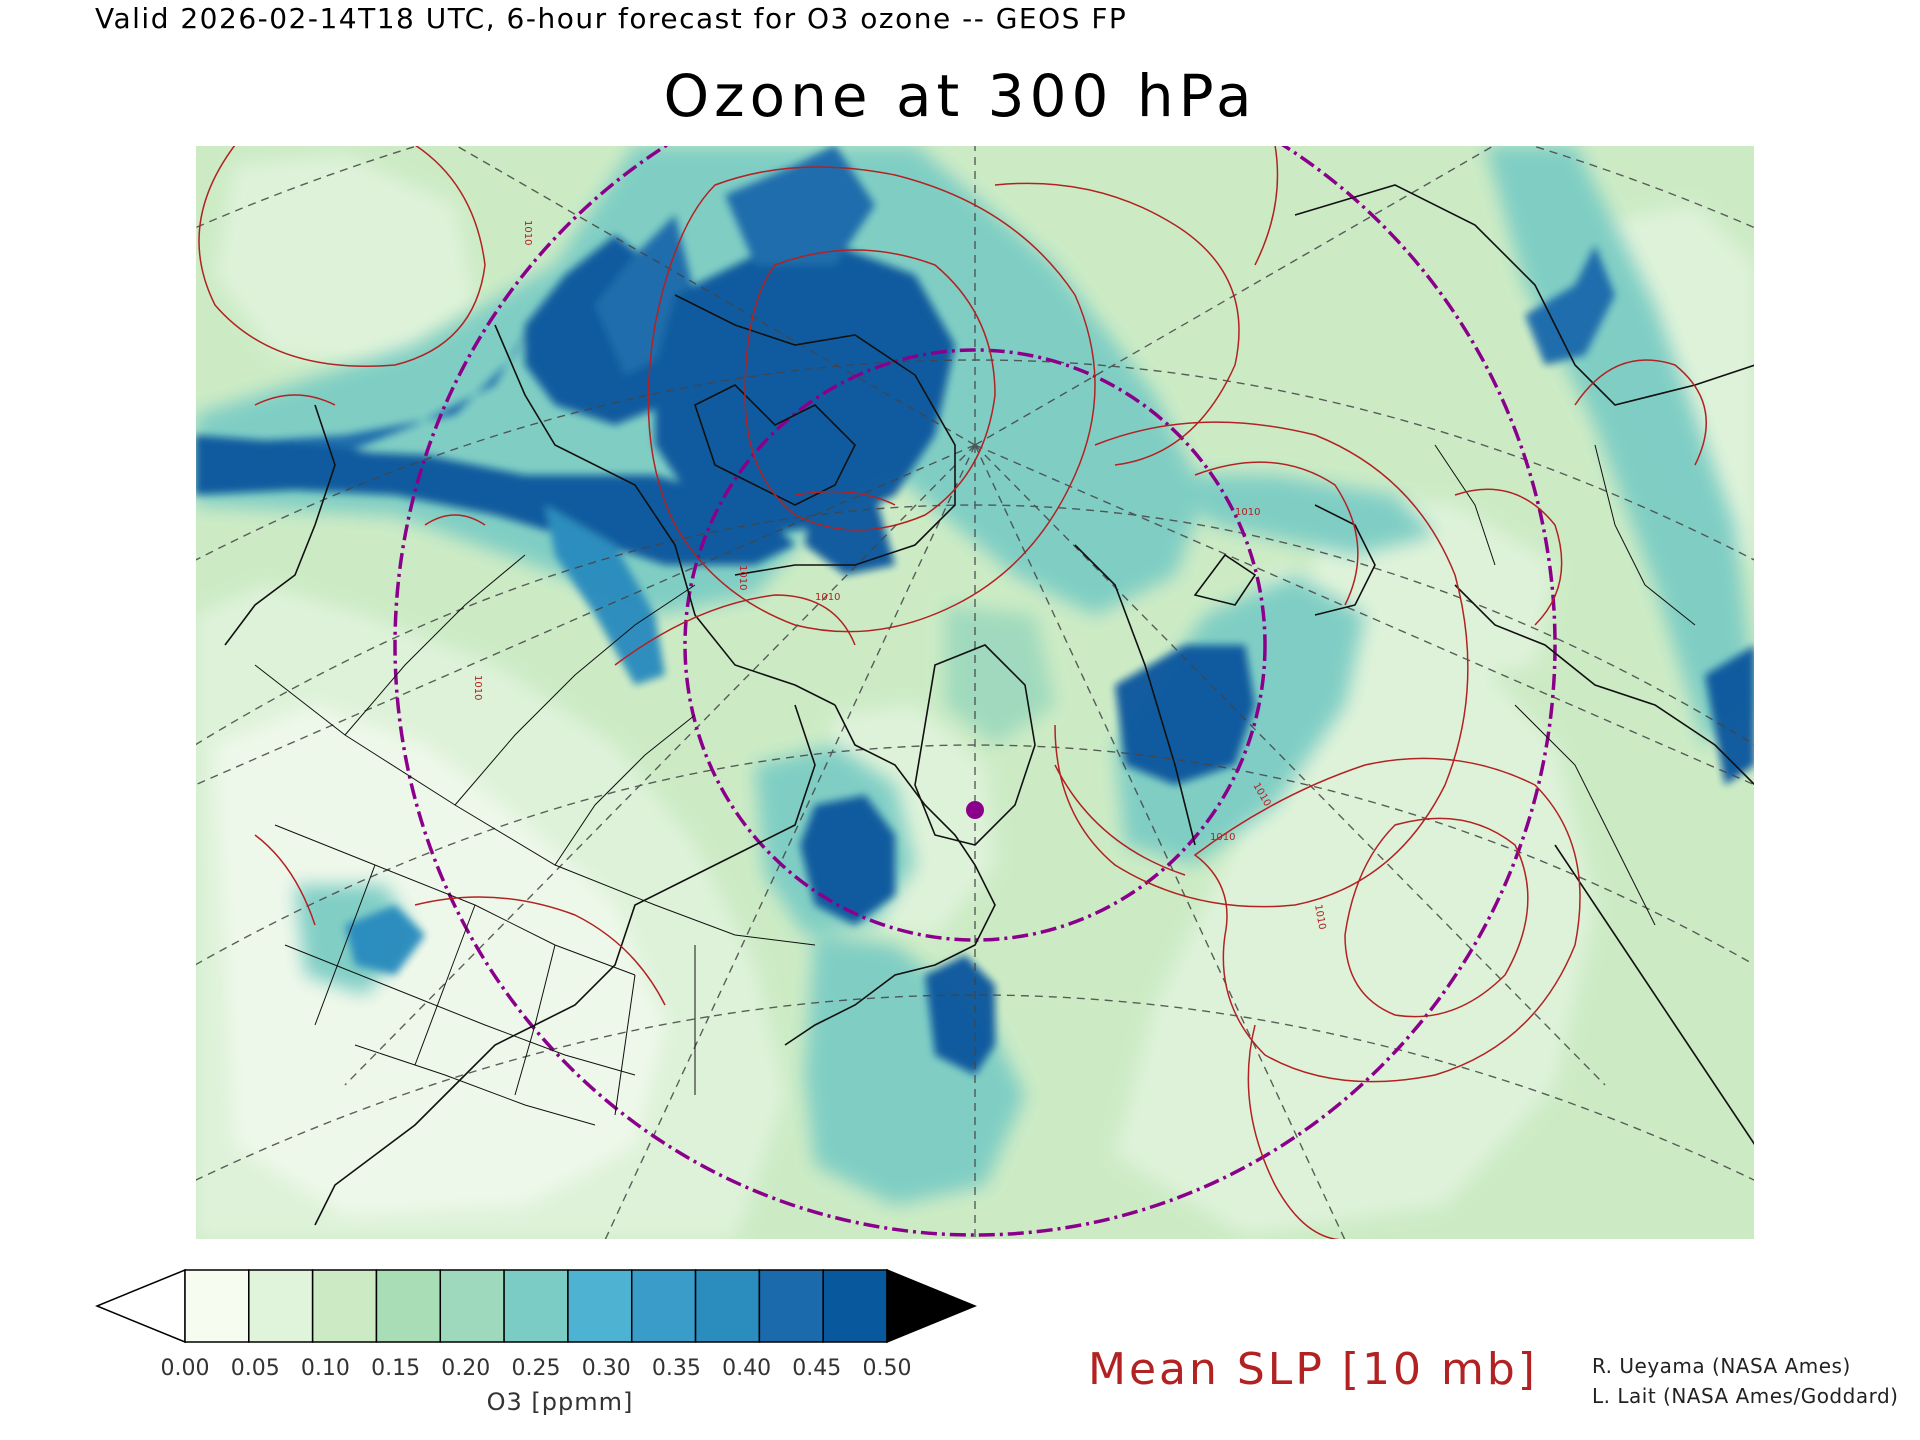 This screenshot has height=1440, width=1920. What do you see at coordinates (887, 1368) in the screenshot?
I see `colorbar-tick-label: 0.50` at bounding box center [887, 1368].